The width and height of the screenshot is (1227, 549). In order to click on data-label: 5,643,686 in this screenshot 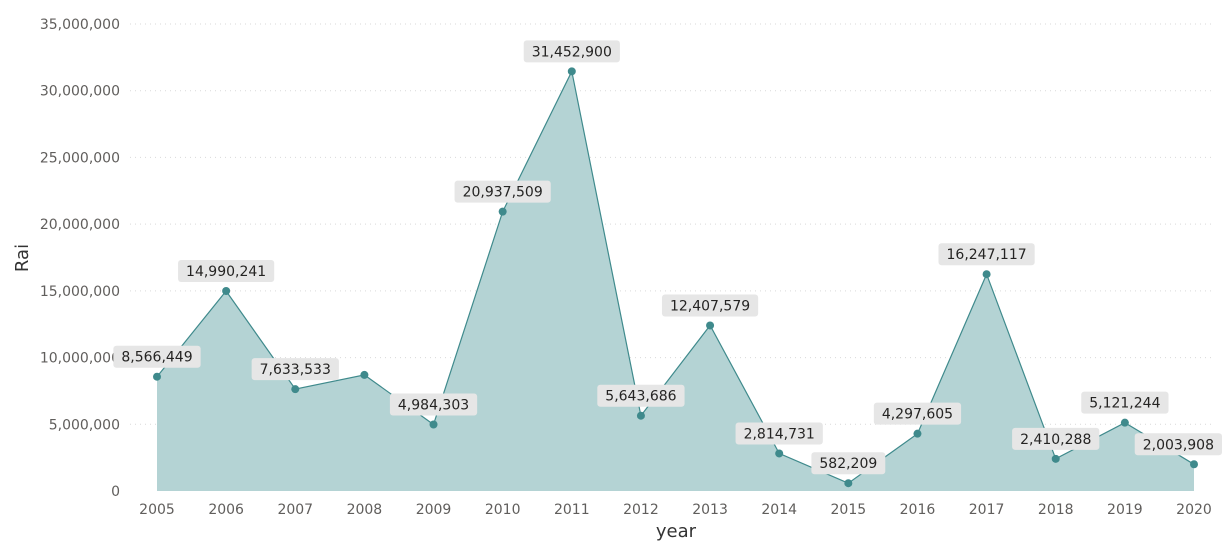, I will do `click(641, 395)`.